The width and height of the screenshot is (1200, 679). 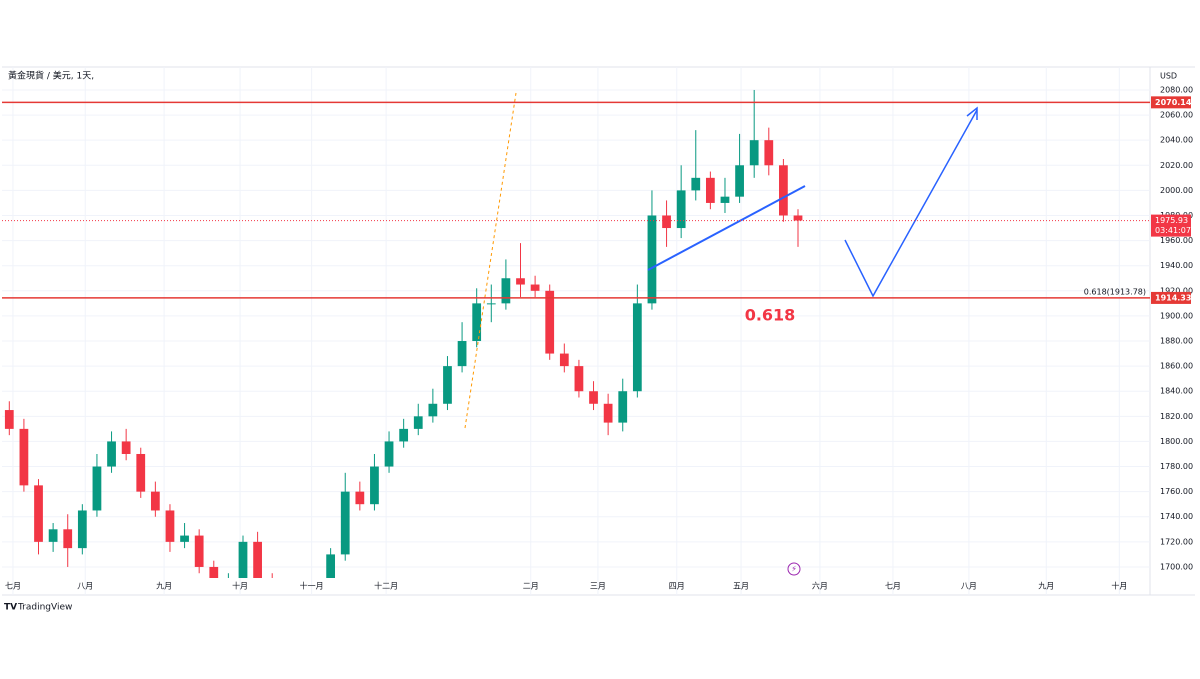 I want to click on y-tick-label: 1720.00, so click(x=1176, y=541).